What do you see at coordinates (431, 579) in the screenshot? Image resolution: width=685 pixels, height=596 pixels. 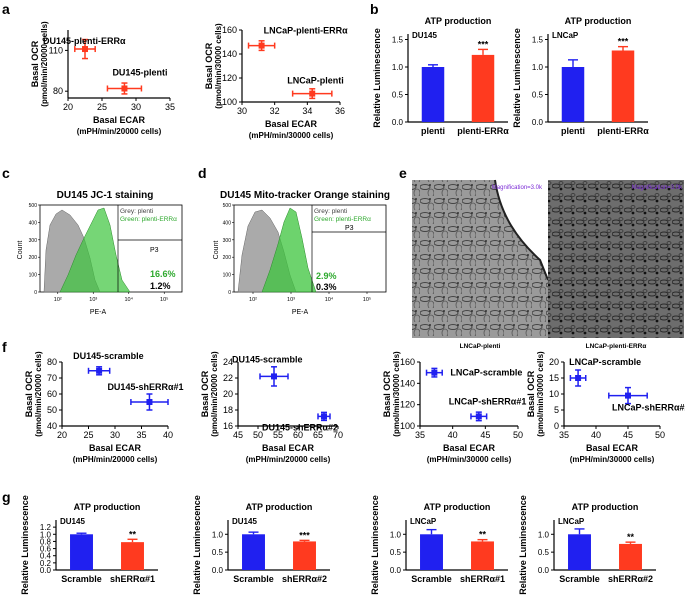 I see `category-label: Scramble` at bounding box center [431, 579].